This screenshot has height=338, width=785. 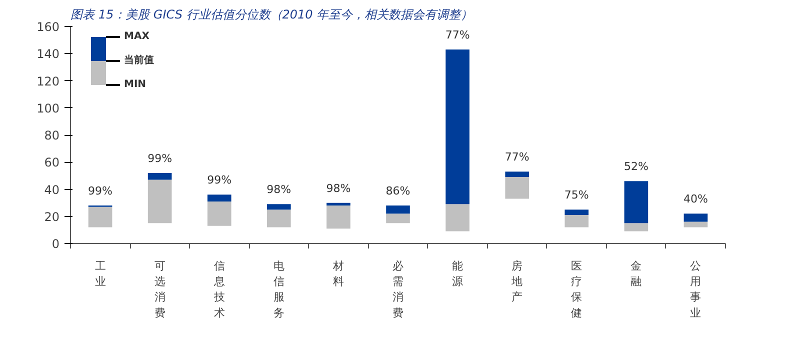 I want to click on annotation: MAX, so click(x=137, y=37).